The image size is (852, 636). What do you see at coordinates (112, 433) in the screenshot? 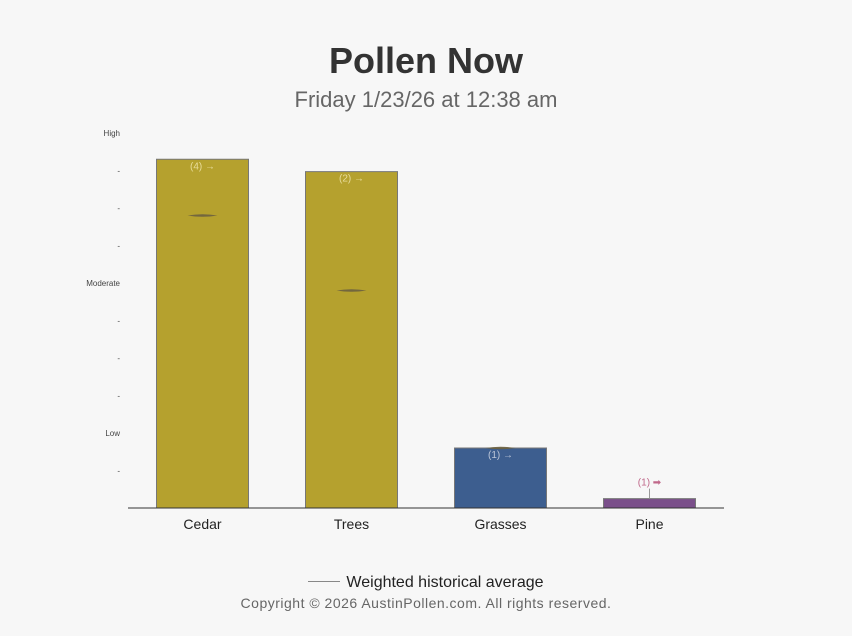
I see `y-tick-label: Low` at bounding box center [112, 433].